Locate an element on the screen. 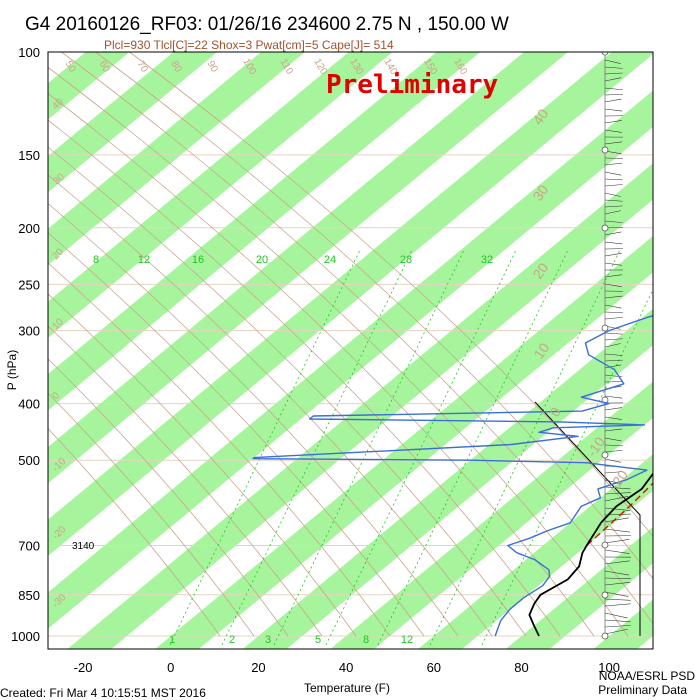 The width and height of the screenshot is (700, 700). pressure-tick-label: 200 is located at coordinates (29, 228).